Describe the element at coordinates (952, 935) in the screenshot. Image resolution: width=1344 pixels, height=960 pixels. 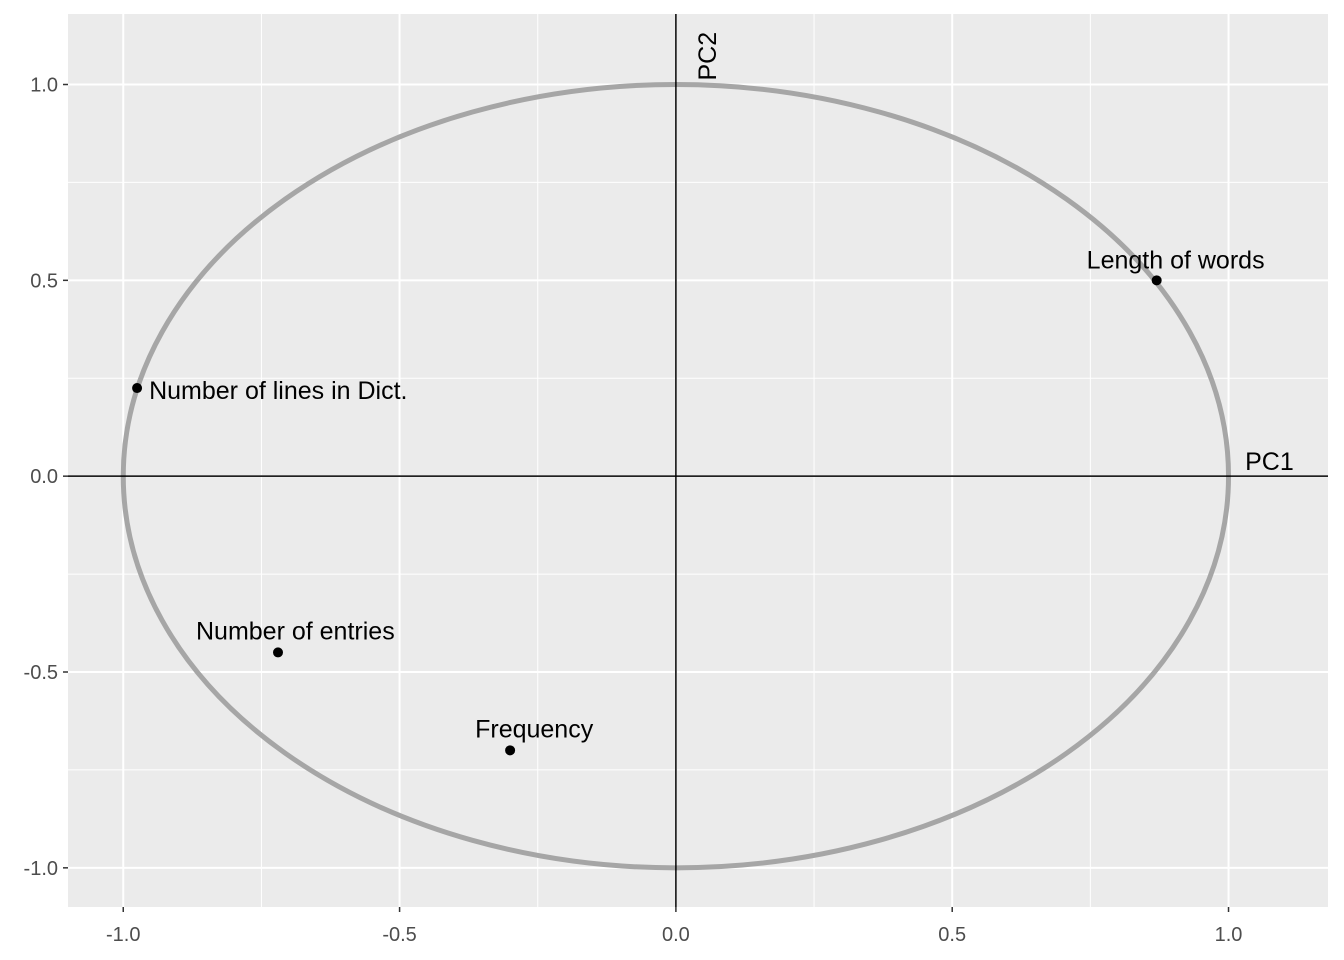
I see `x-tick-label: 0.5` at that location.